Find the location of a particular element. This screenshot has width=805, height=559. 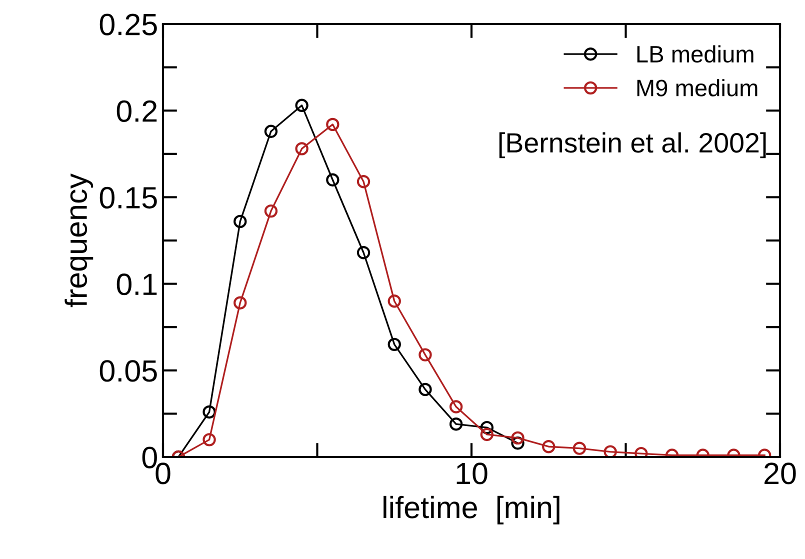

y-axis-title: frequency is located at coordinates (79, 240).